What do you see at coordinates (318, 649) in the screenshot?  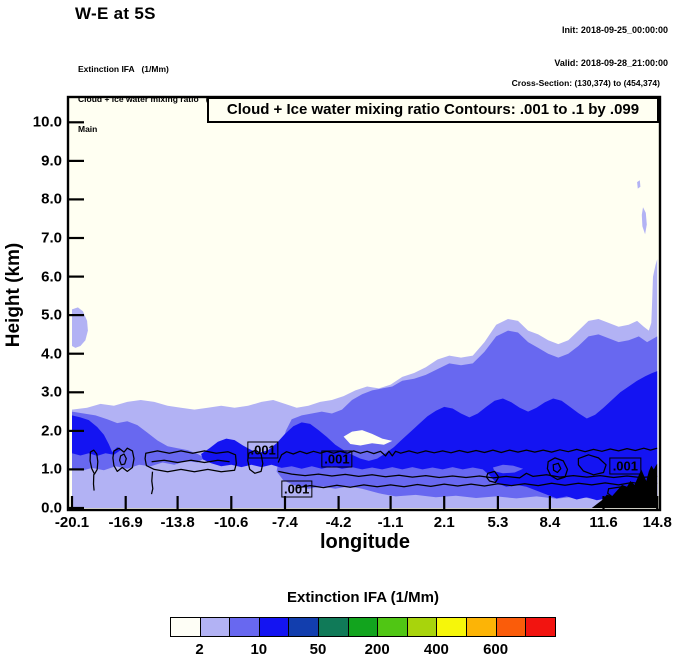 I see `colorbar-tick-label: 50` at bounding box center [318, 649].